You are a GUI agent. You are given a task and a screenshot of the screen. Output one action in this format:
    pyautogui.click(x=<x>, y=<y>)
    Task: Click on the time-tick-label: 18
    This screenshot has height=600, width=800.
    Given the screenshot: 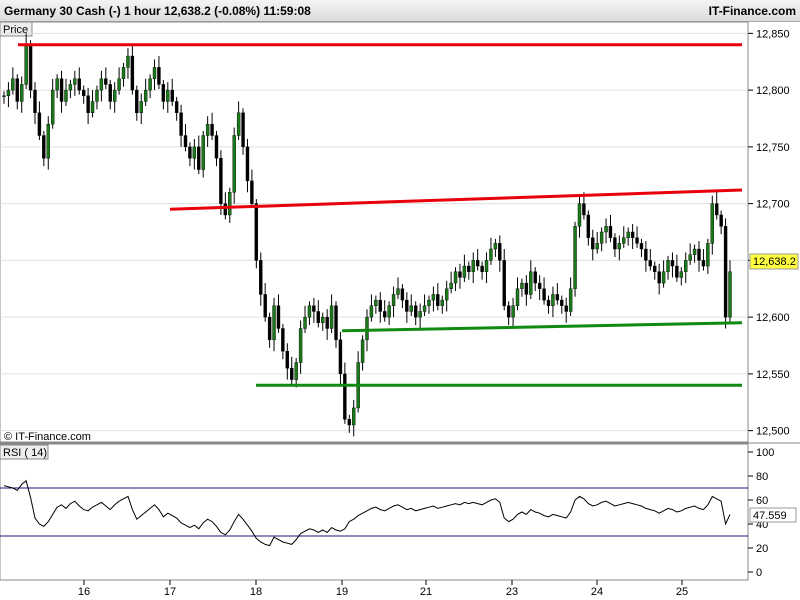 What is the action you would take?
    pyautogui.click(x=256, y=592)
    